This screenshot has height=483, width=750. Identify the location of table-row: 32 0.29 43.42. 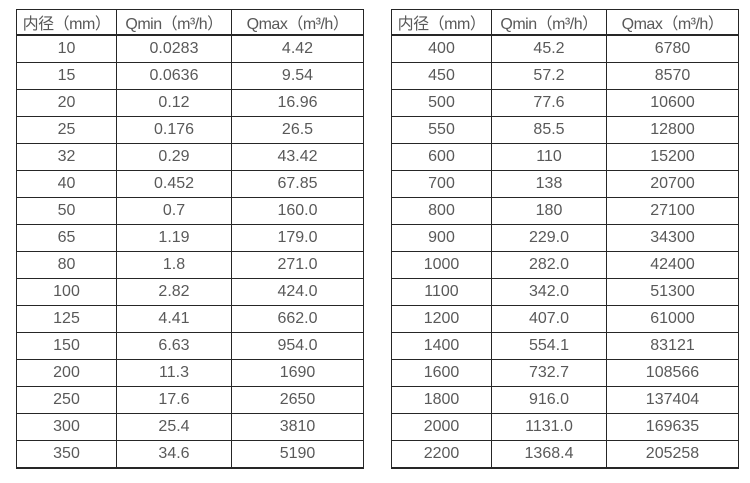
(190, 157).